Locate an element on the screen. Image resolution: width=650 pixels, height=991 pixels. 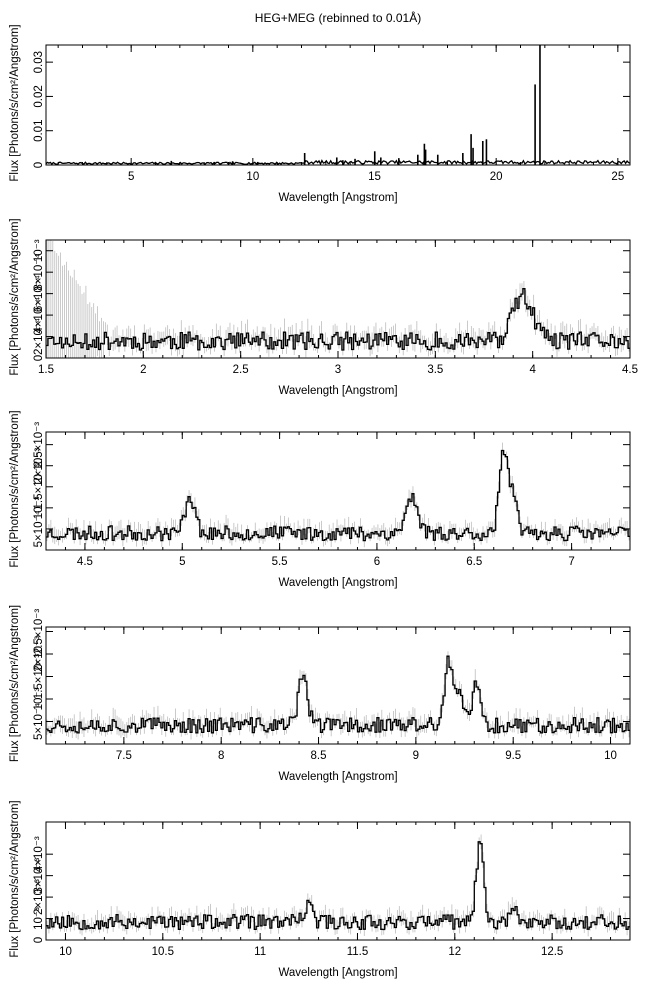
y-tick-label: 0.02 is located at coordinates (39, 96).